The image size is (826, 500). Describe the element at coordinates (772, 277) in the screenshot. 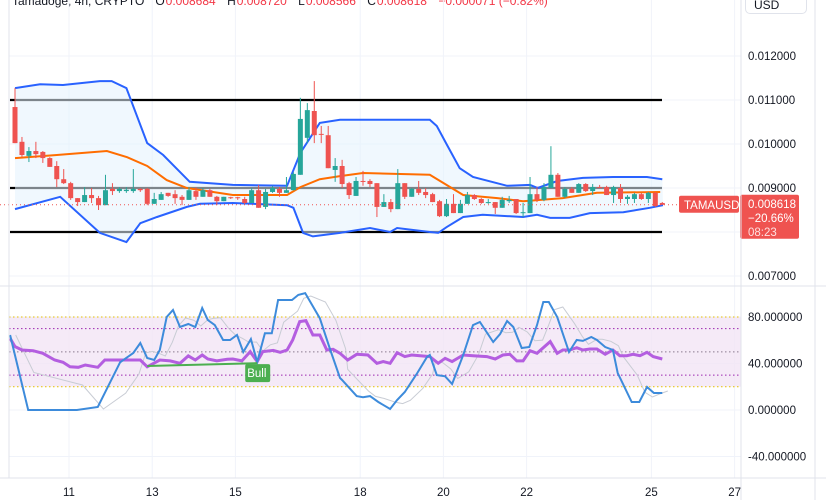

I see `price-tick: 0.007000` at that location.